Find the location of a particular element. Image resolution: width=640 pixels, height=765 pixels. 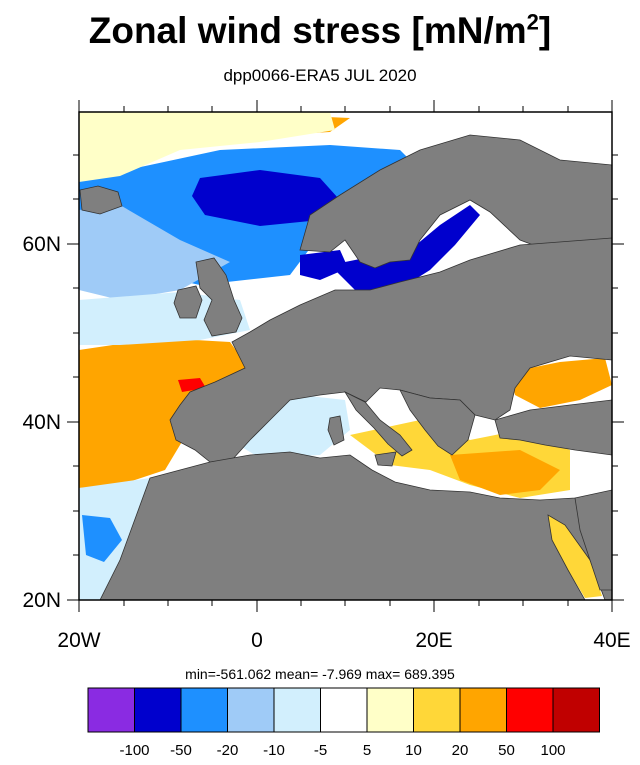

colorbar-label-7: 20 is located at coordinates (460, 750).